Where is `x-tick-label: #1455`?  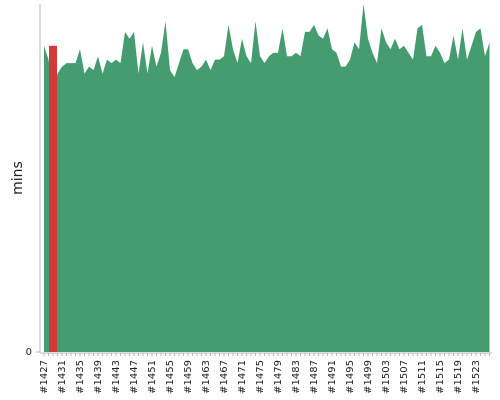
x-tick-label: #1455 is located at coordinates (170, 377).